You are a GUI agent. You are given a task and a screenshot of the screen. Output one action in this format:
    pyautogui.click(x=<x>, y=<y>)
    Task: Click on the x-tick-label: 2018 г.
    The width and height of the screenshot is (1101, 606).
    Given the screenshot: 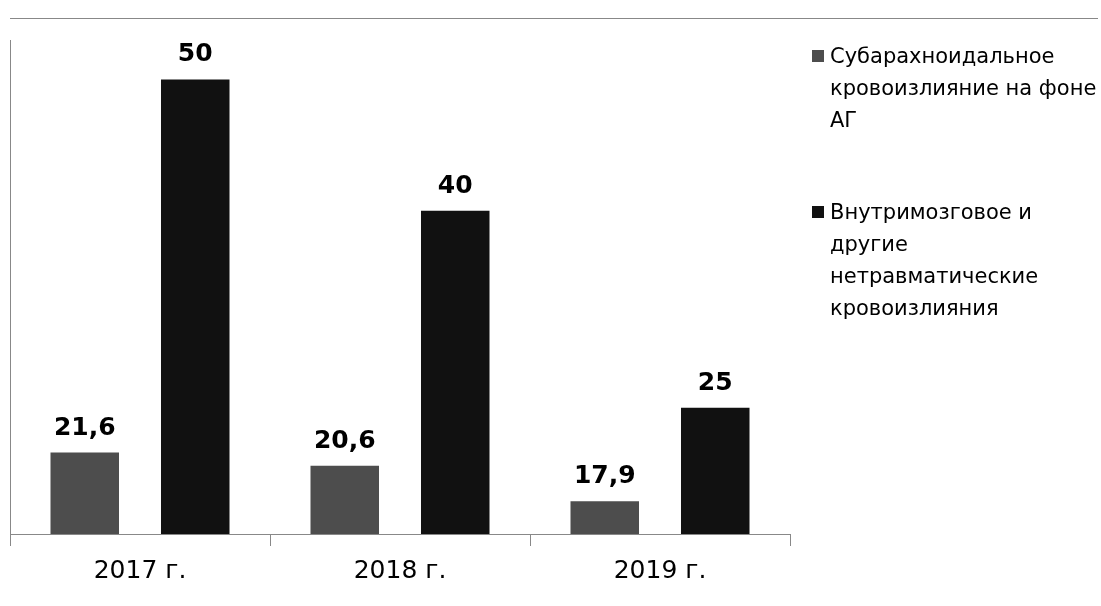 What is the action you would take?
    pyautogui.click(x=400, y=569)
    